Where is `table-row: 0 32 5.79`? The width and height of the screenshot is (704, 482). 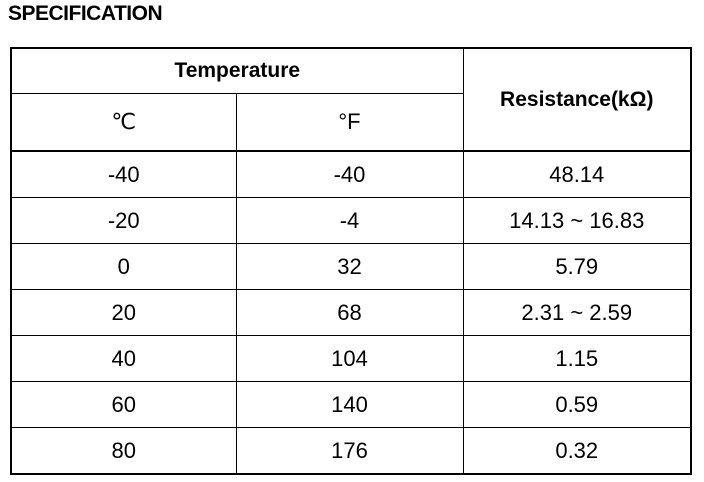 table-row: 0 32 5.79 is located at coordinates (351, 266).